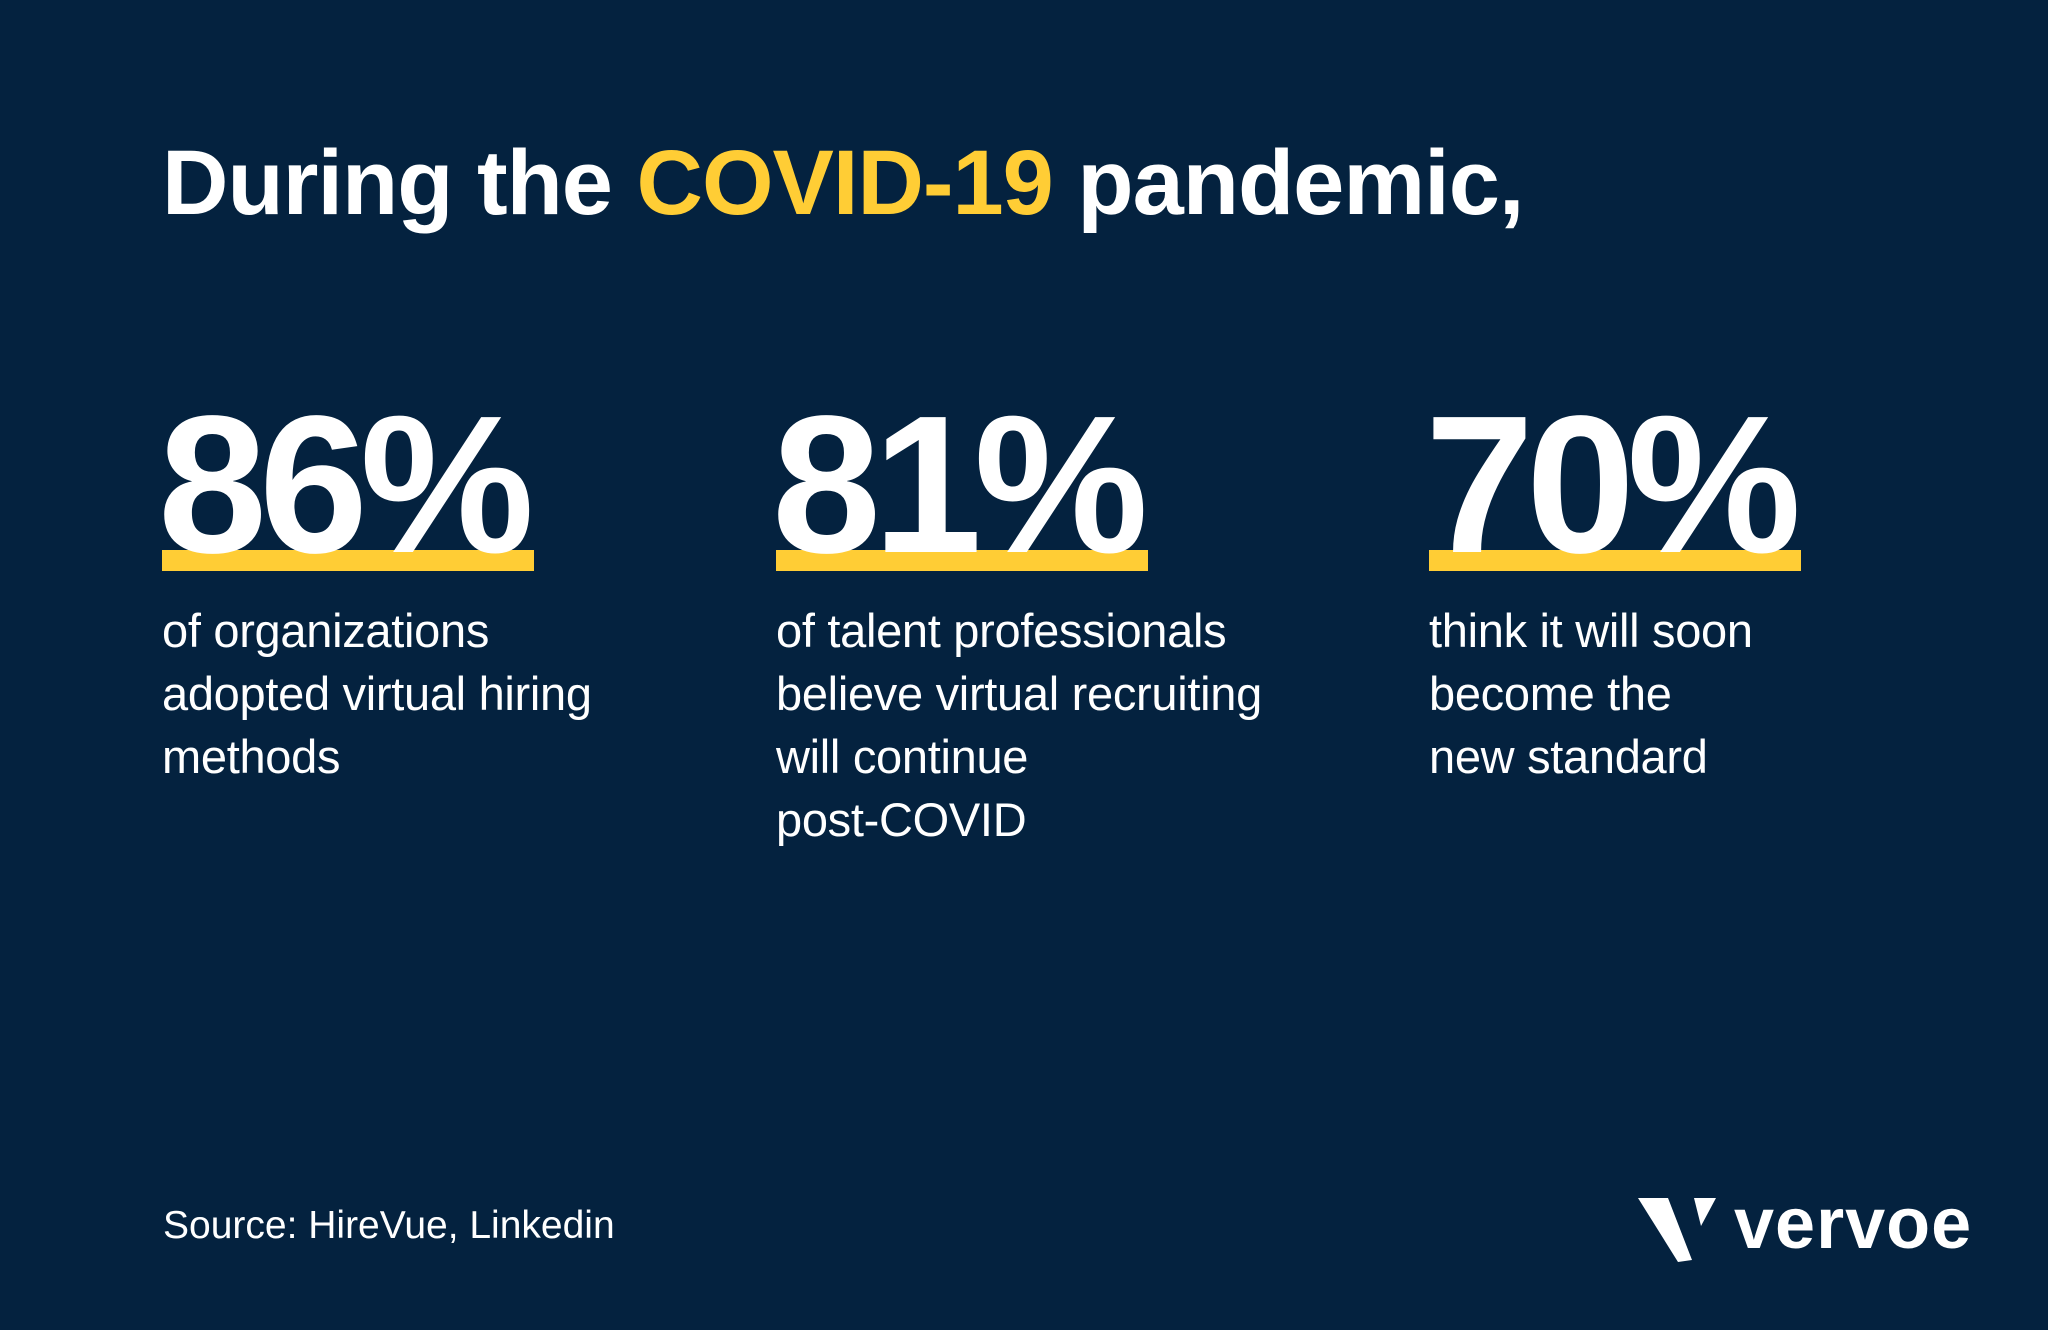  I want to click on vervoe-v-mark-icon, so click(1677, 1230).